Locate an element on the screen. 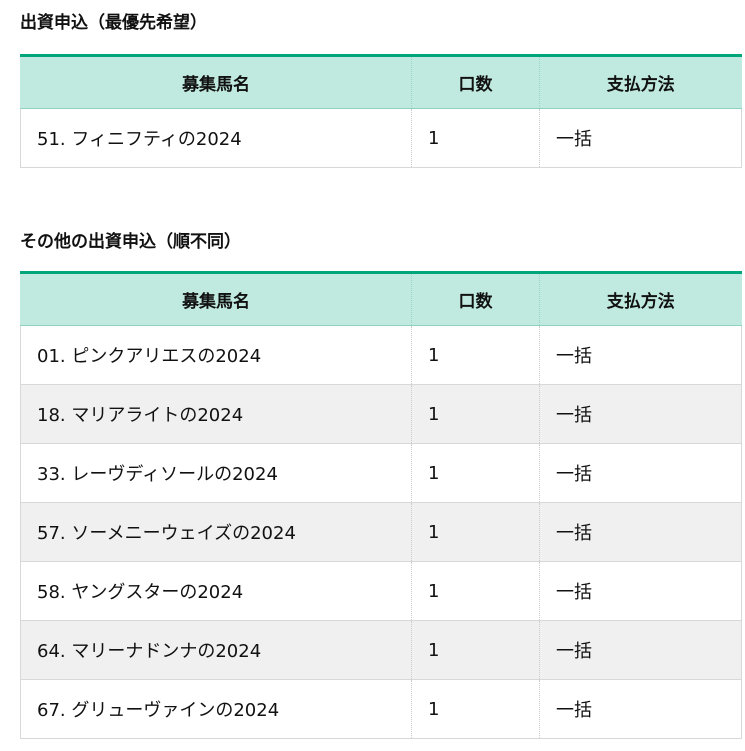  horse-name: 58. ヤングスターの2024 is located at coordinates (216, 591).